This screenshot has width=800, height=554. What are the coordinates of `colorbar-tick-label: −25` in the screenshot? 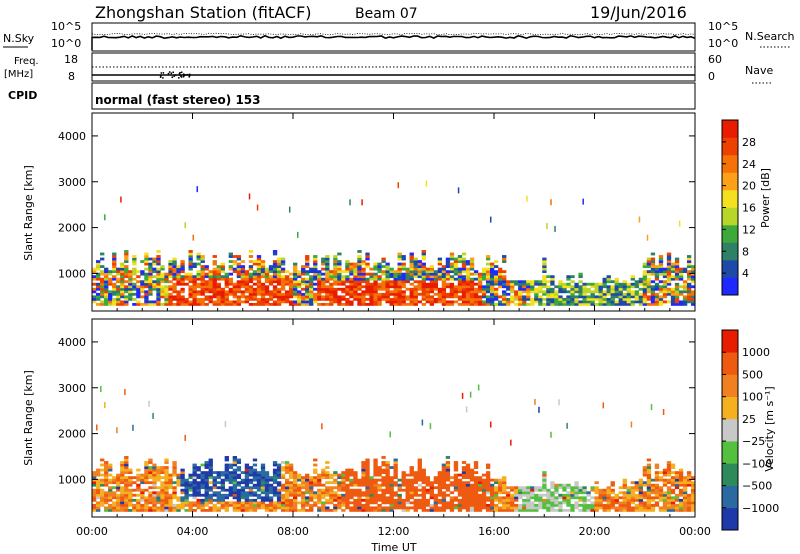 It's located at (753, 441).